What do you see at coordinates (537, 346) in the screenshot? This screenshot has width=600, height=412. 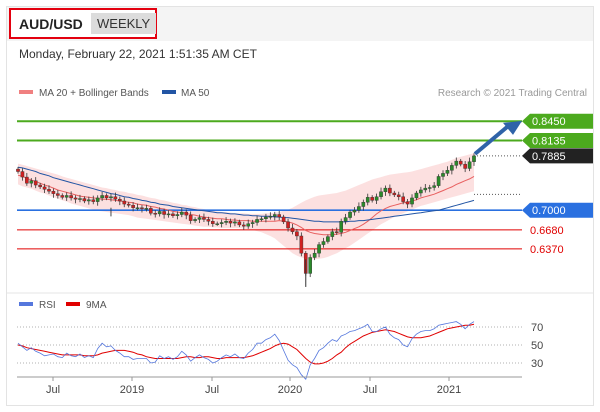 I see `rsi-level-label-50: 50` at bounding box center [537, 346].